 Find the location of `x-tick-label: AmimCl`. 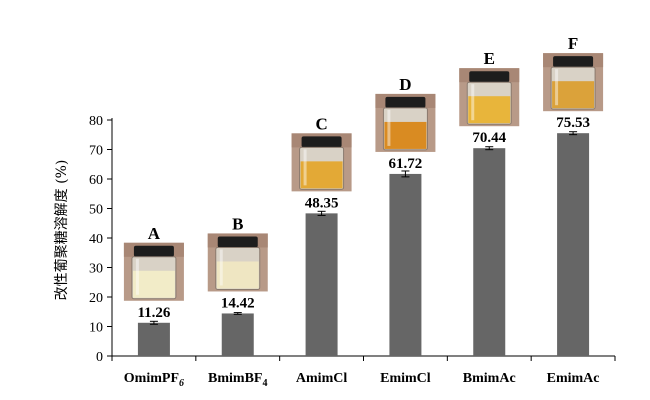

x-tick-label: AmimCl is located at coordinates (321, 378).